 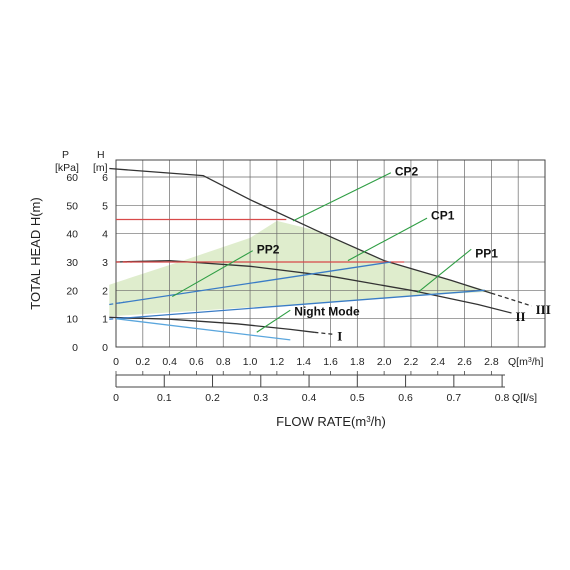 I want to click on h-axis-symbol: H, so click(x=101, y=155).